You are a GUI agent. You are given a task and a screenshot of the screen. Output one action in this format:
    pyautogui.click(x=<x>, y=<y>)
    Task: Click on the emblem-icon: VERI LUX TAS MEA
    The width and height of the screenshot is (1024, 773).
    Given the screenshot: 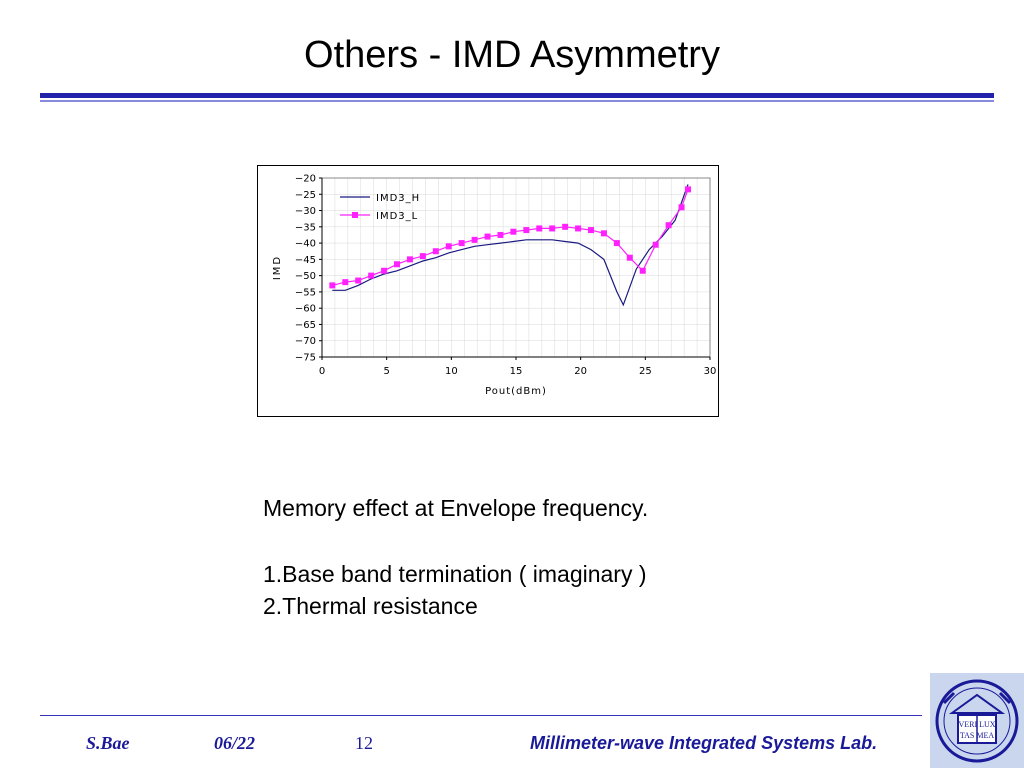 What is the action you would take?
    pyautogui.click(x=977, y=721)
    